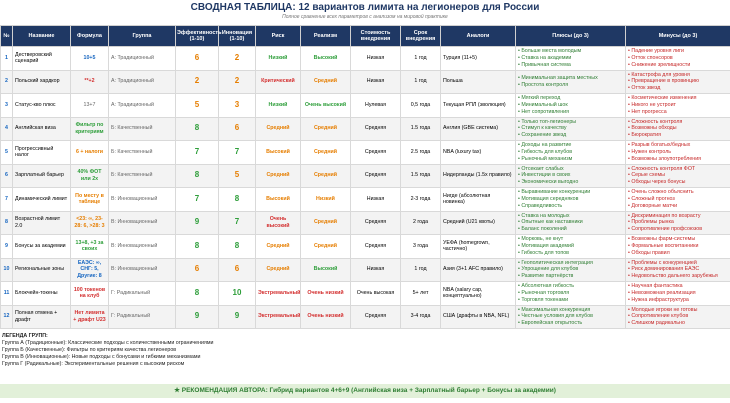  Describe the element at coordinates (25, 336) in the screenshot. I see `legend-title: ЛЕГЕНДА ГРУПП:` at that location.